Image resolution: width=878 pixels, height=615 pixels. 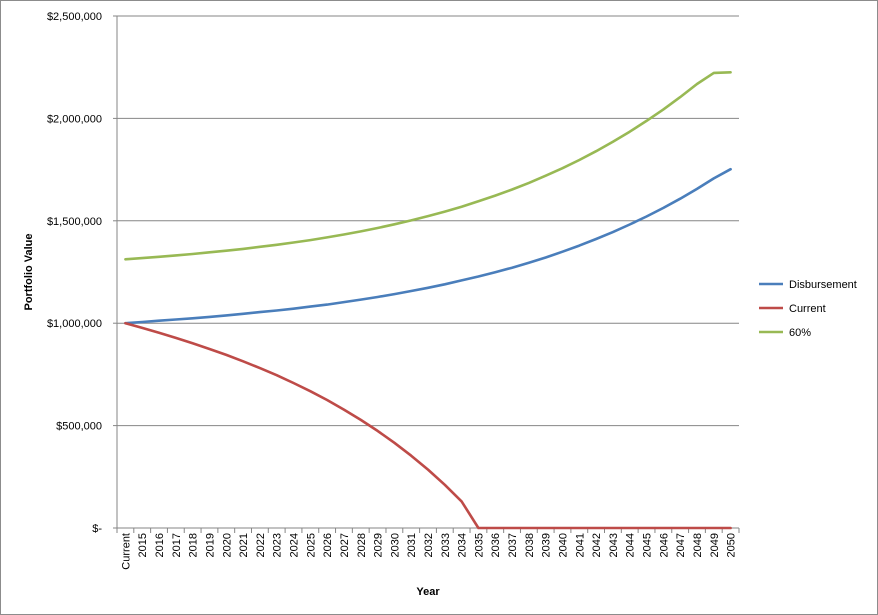 What do you see at coordinates (79, 427) in the screenshot?
I see `y-tick-label: $500,000` at bounding box center [79, 427].